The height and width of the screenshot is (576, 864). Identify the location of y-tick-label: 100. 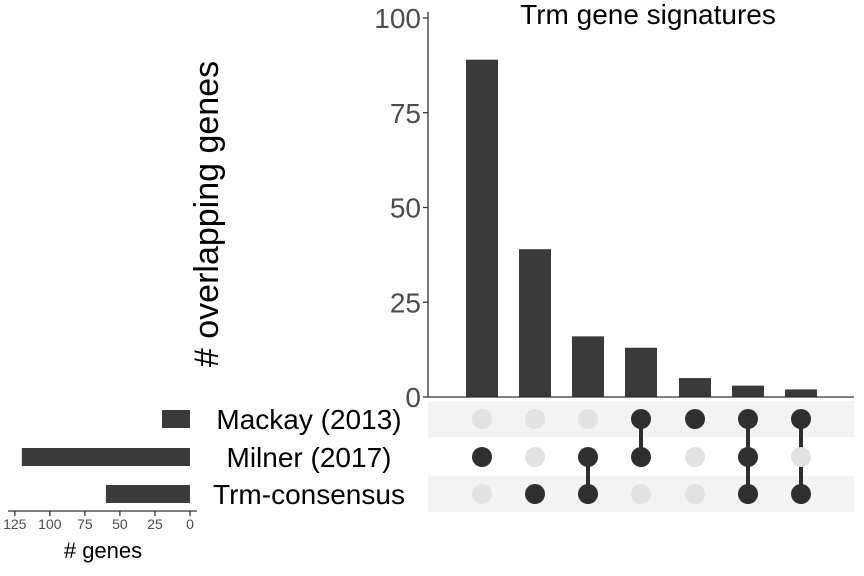
(397, 18).